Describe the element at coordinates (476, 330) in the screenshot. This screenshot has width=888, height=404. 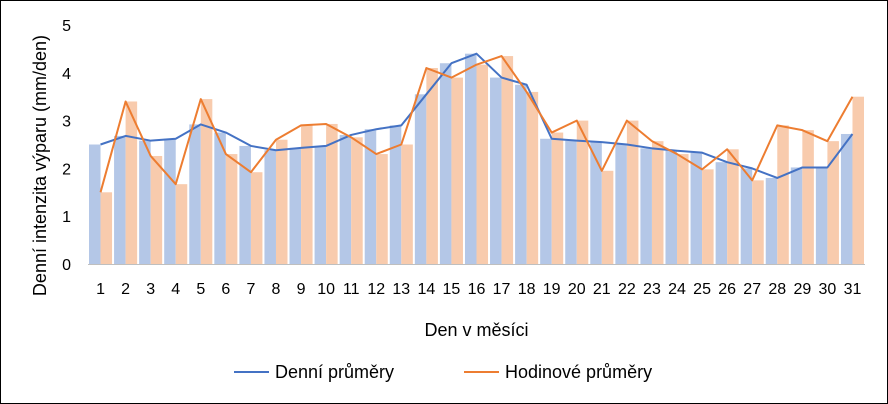
I see `x-axis-title: Den v měsíci` at that location.